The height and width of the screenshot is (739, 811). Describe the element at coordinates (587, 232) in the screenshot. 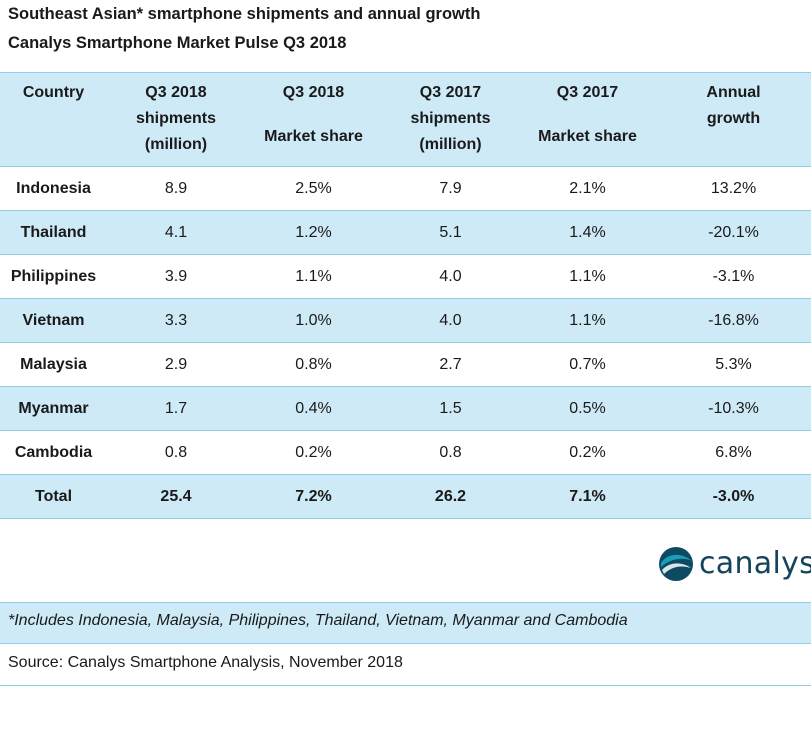

I see `table-cell: 1.4%` at that location.